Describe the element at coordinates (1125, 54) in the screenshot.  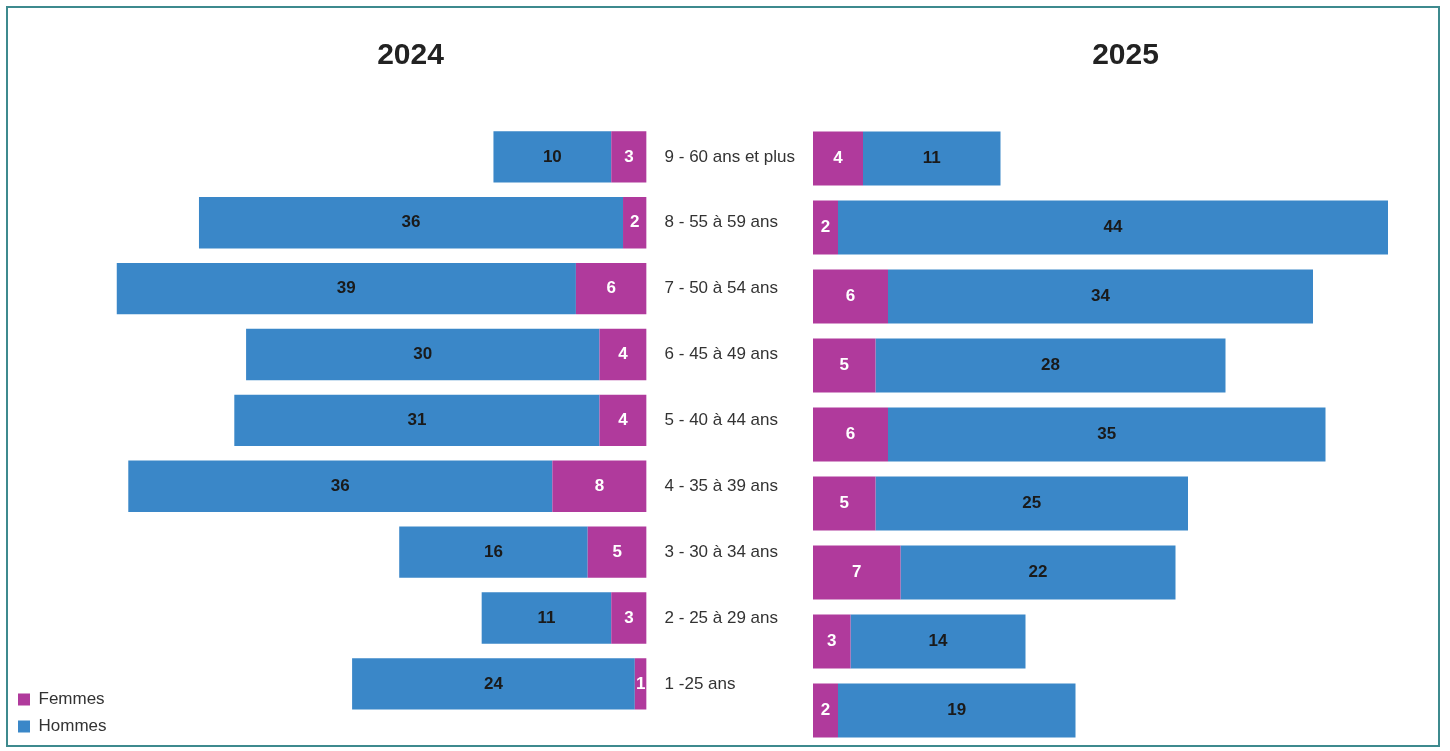
I see `chart-title: 2025` at that location.